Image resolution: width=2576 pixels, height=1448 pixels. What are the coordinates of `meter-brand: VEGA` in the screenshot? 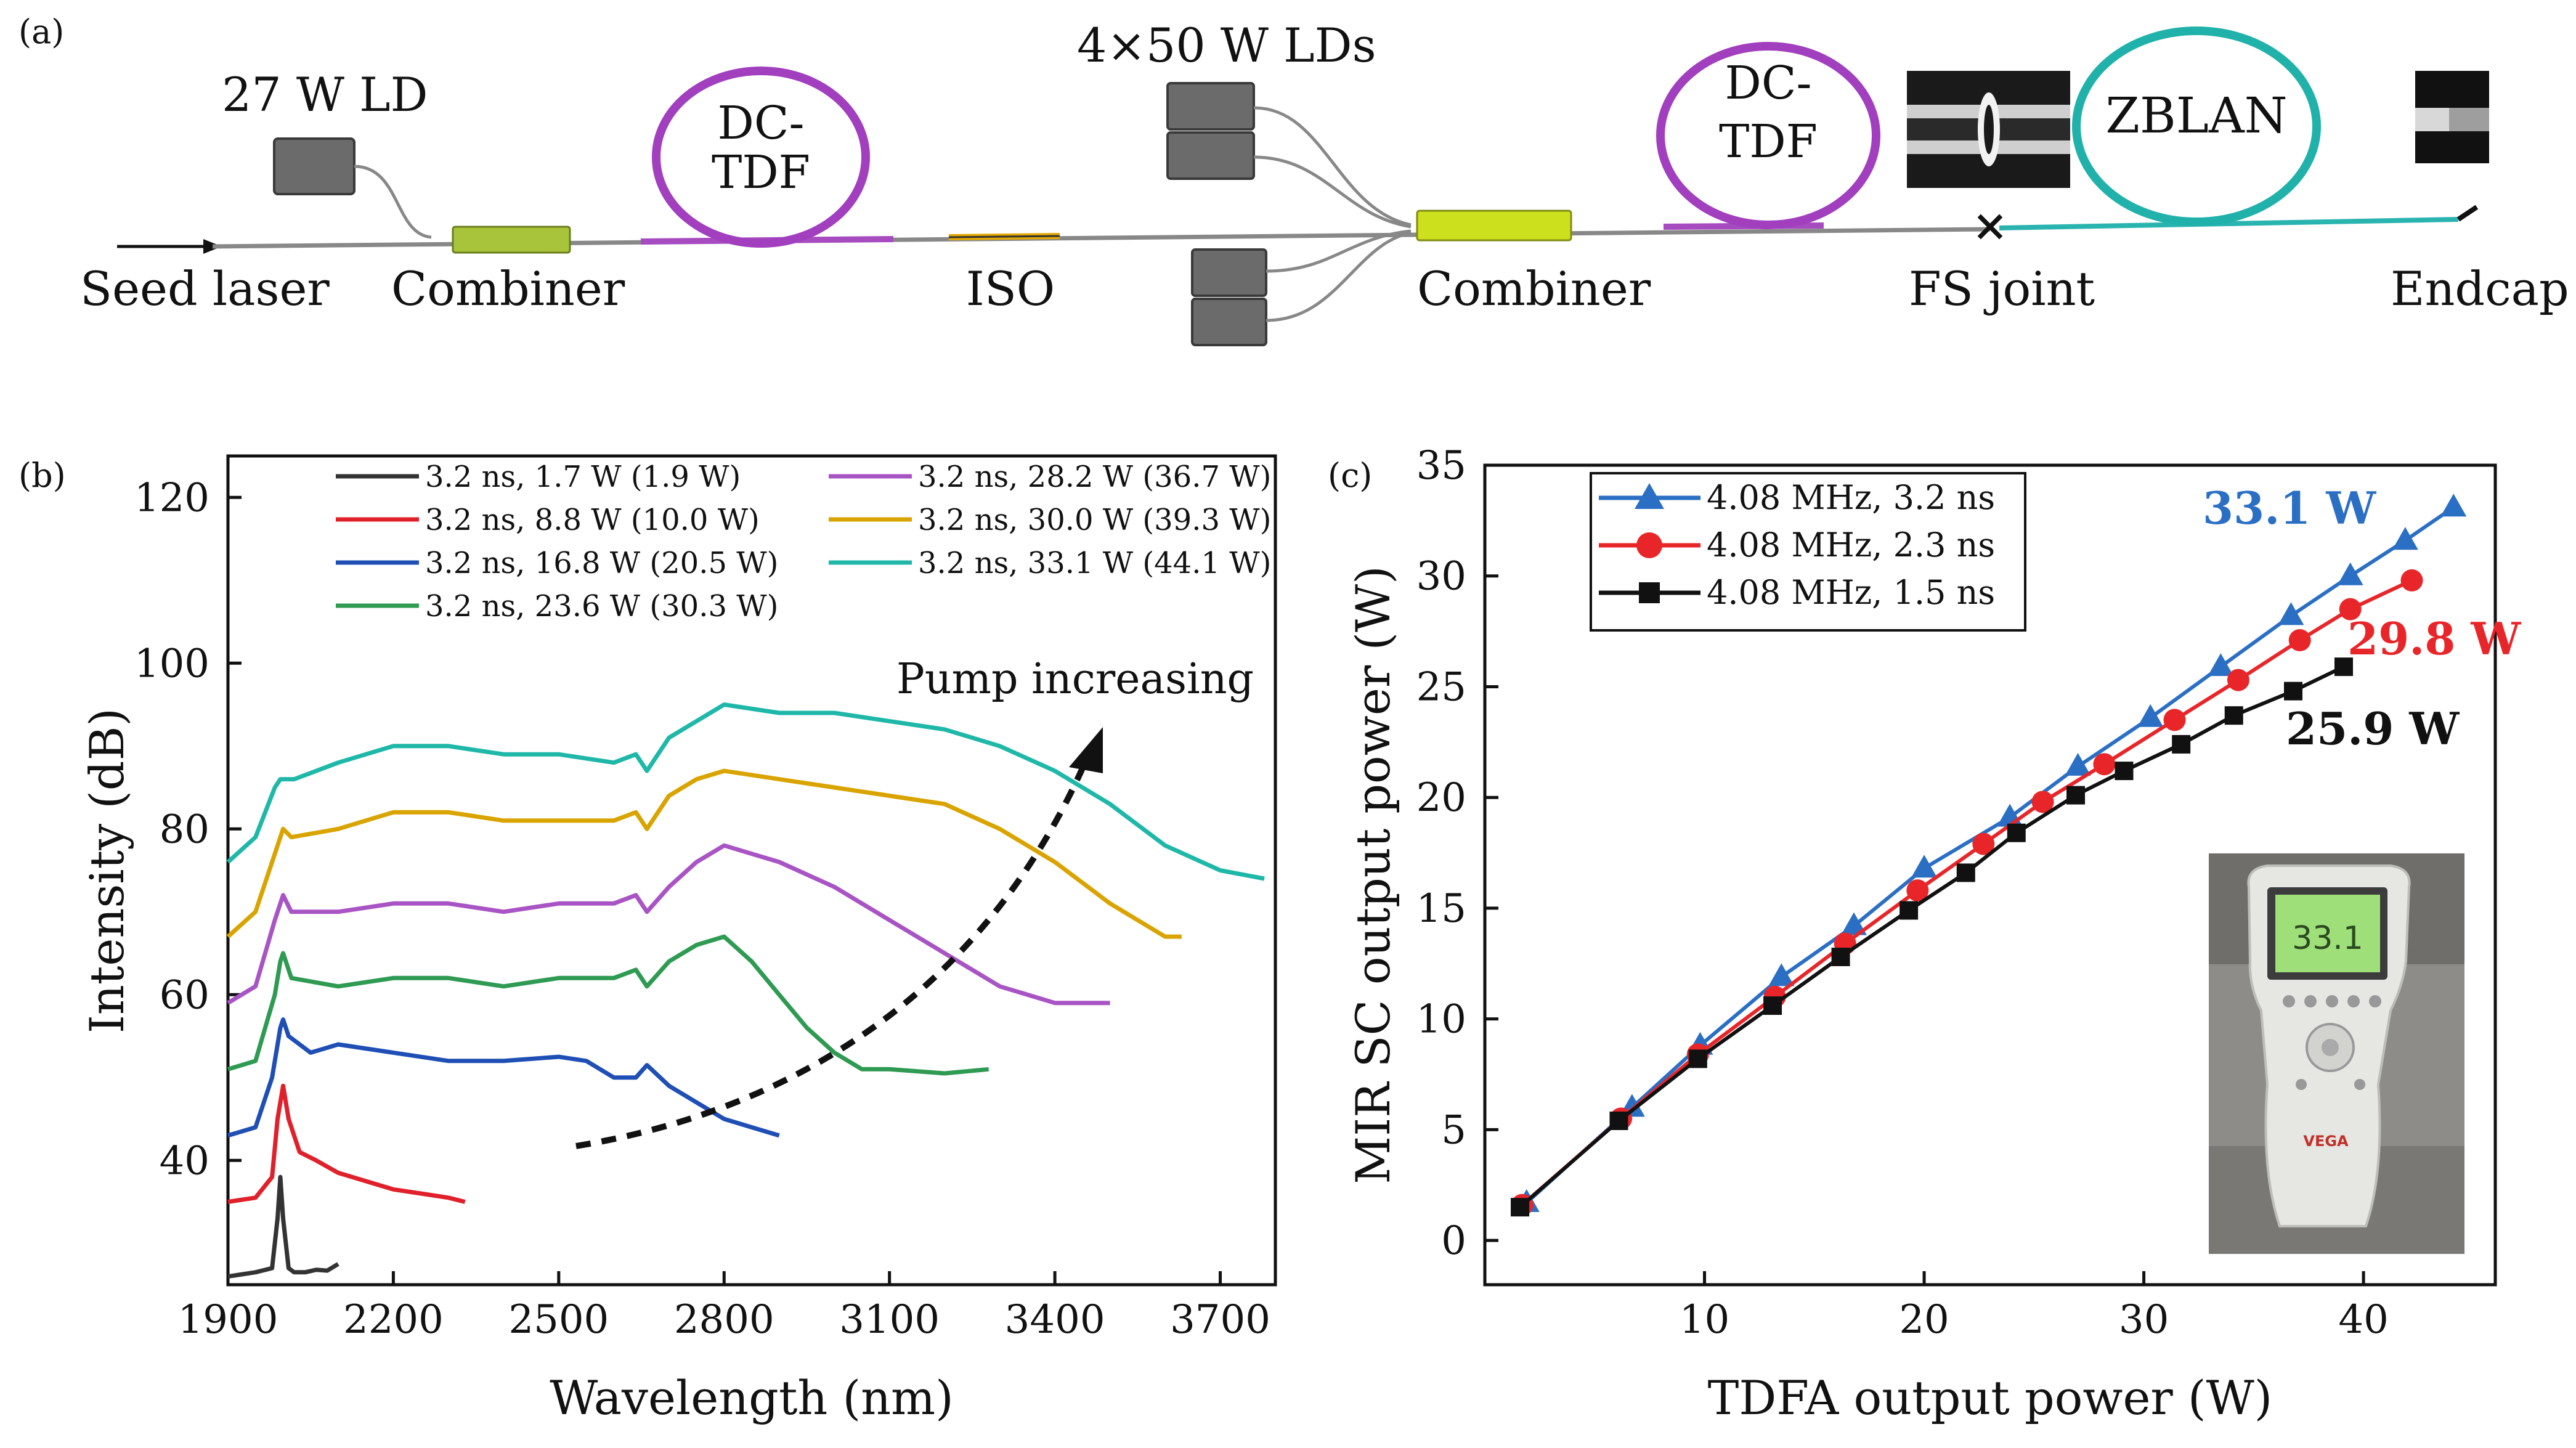 It's located at (2326, 1141).